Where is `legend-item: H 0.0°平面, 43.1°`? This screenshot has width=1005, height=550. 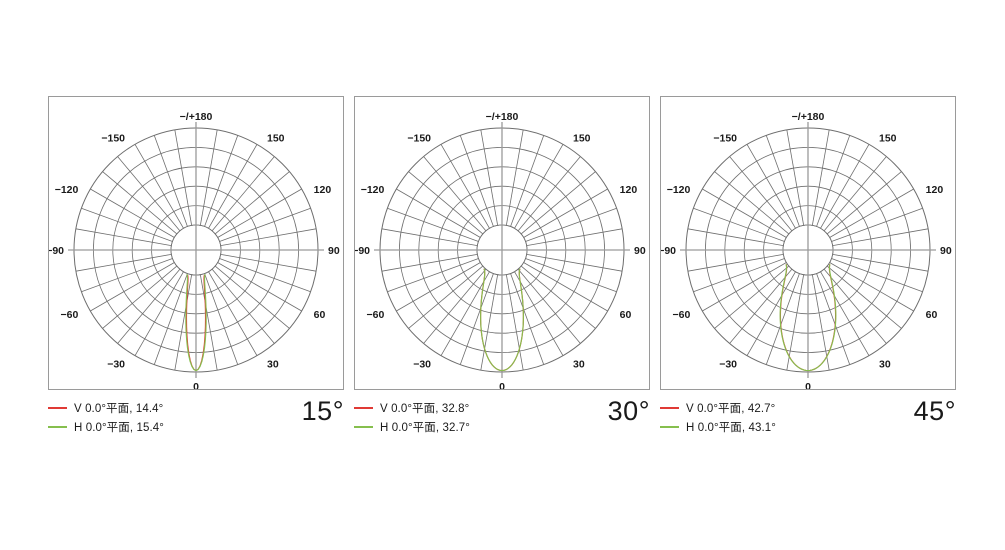
legend-item: H 0.0°平面, 43.1° is located at coordinates (808, 426).